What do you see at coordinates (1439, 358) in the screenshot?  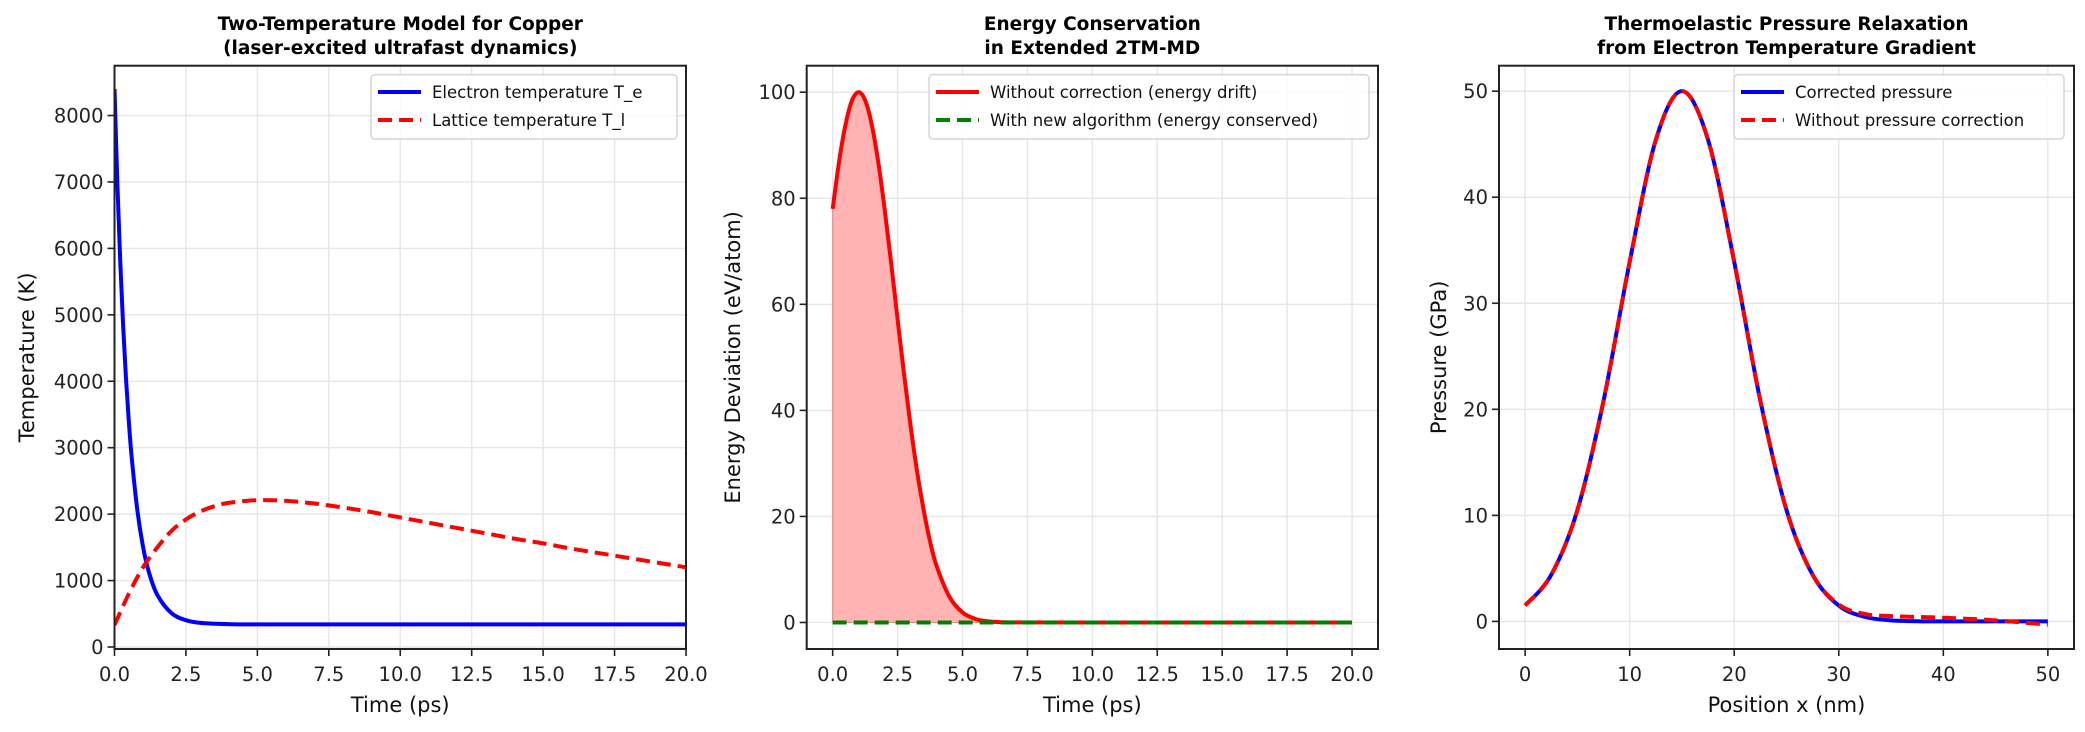 I see `y-axis-label: Pressure (GPa)` at bounding box center [1439, 358].